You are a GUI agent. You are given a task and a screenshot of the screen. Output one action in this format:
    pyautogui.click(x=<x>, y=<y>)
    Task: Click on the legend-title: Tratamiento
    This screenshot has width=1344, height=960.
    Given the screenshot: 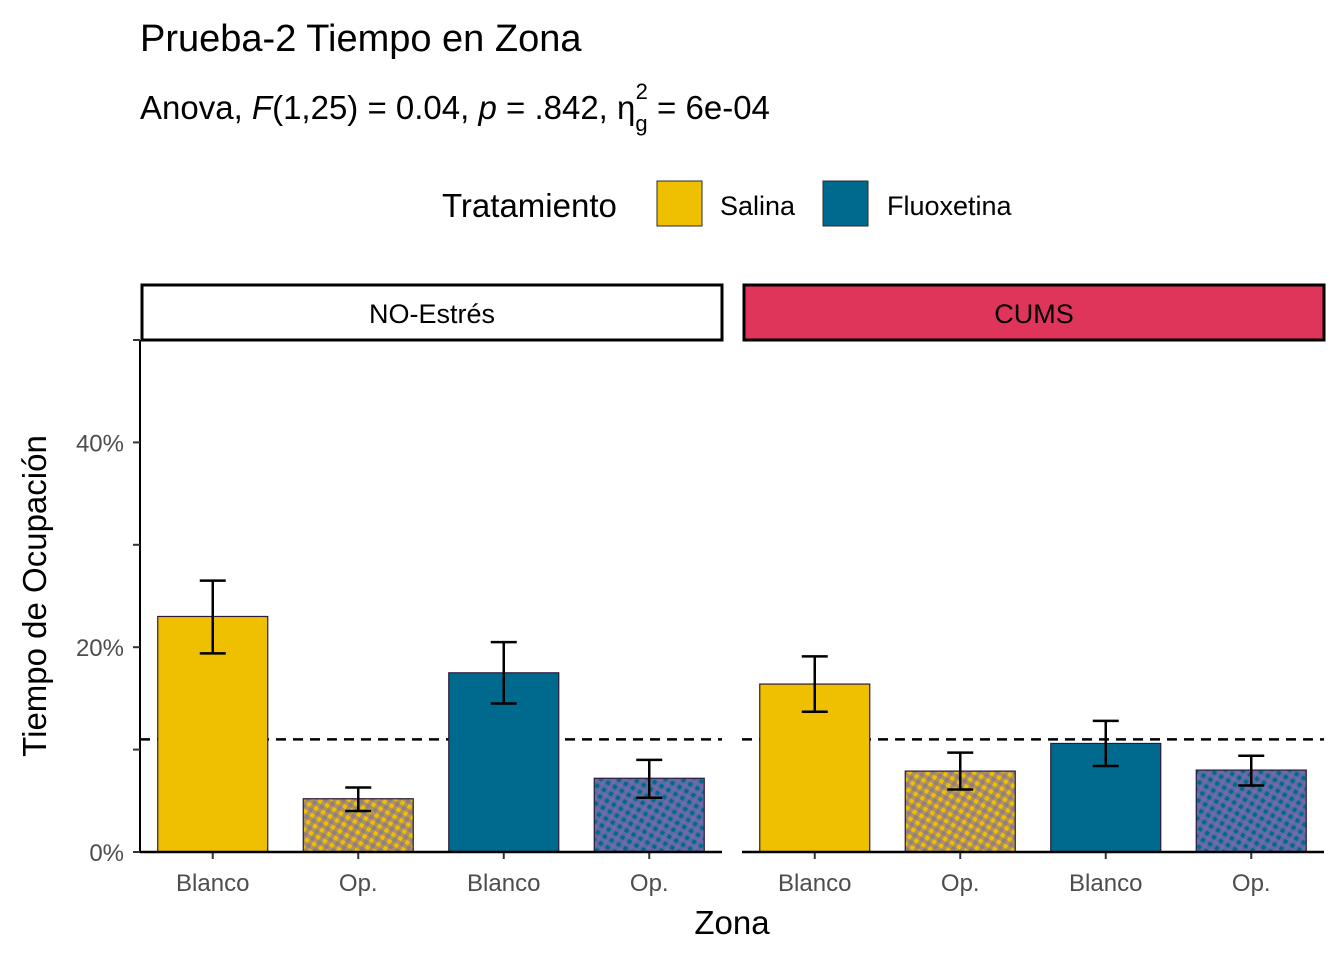 What is the action you would take?
    pyautogui.click(x=529, y=205)
    